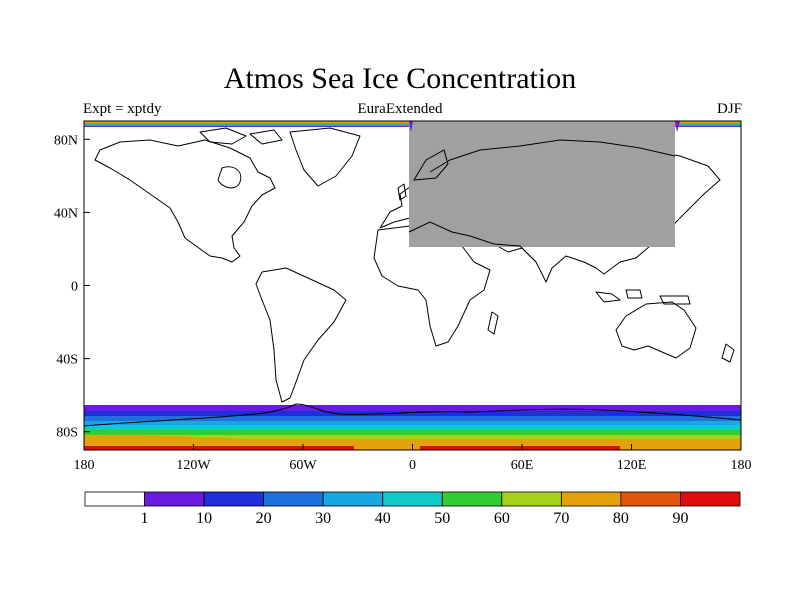  What do you see at coordinates (621, 518) in the screenshot?
I see `colorbar-label: 80` at bounding box center [621, 518].